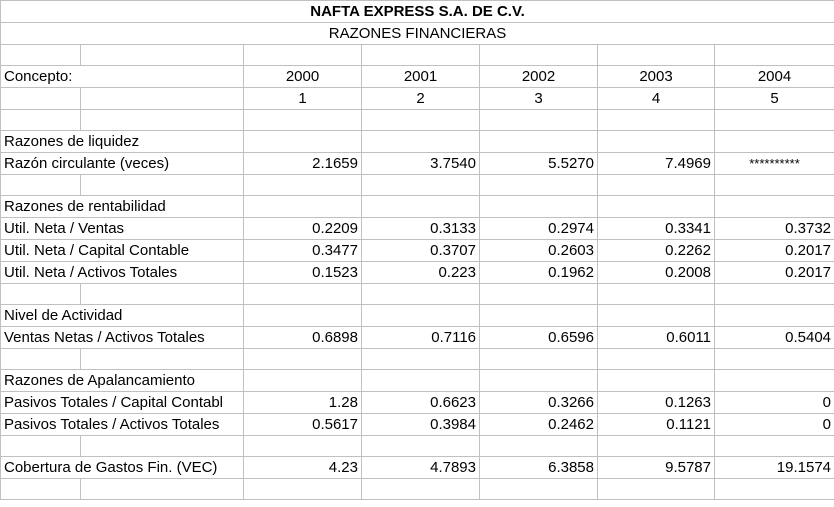 The image size is (834, 507). What do you see at coordinates (538, 76) in the screenshot?
I see `year-cell: 2002` at bounding box center [538, 76].